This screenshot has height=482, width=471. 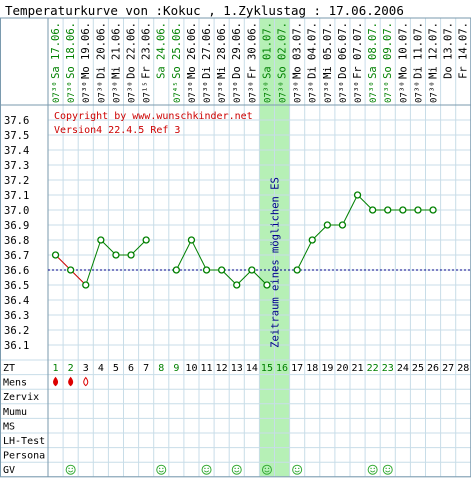 I want to click on date-label: Fr 14.07., so click(x=464, y=50).